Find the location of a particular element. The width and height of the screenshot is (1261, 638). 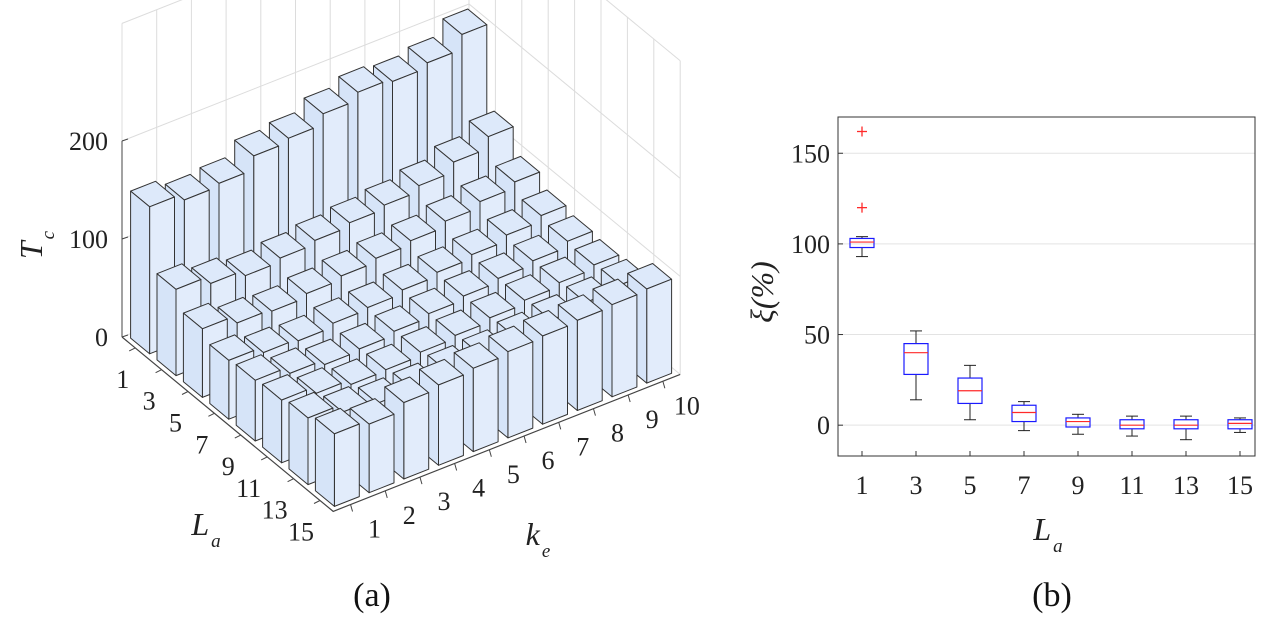

y-tick-label: 0 is located at coordinates (823, 425).